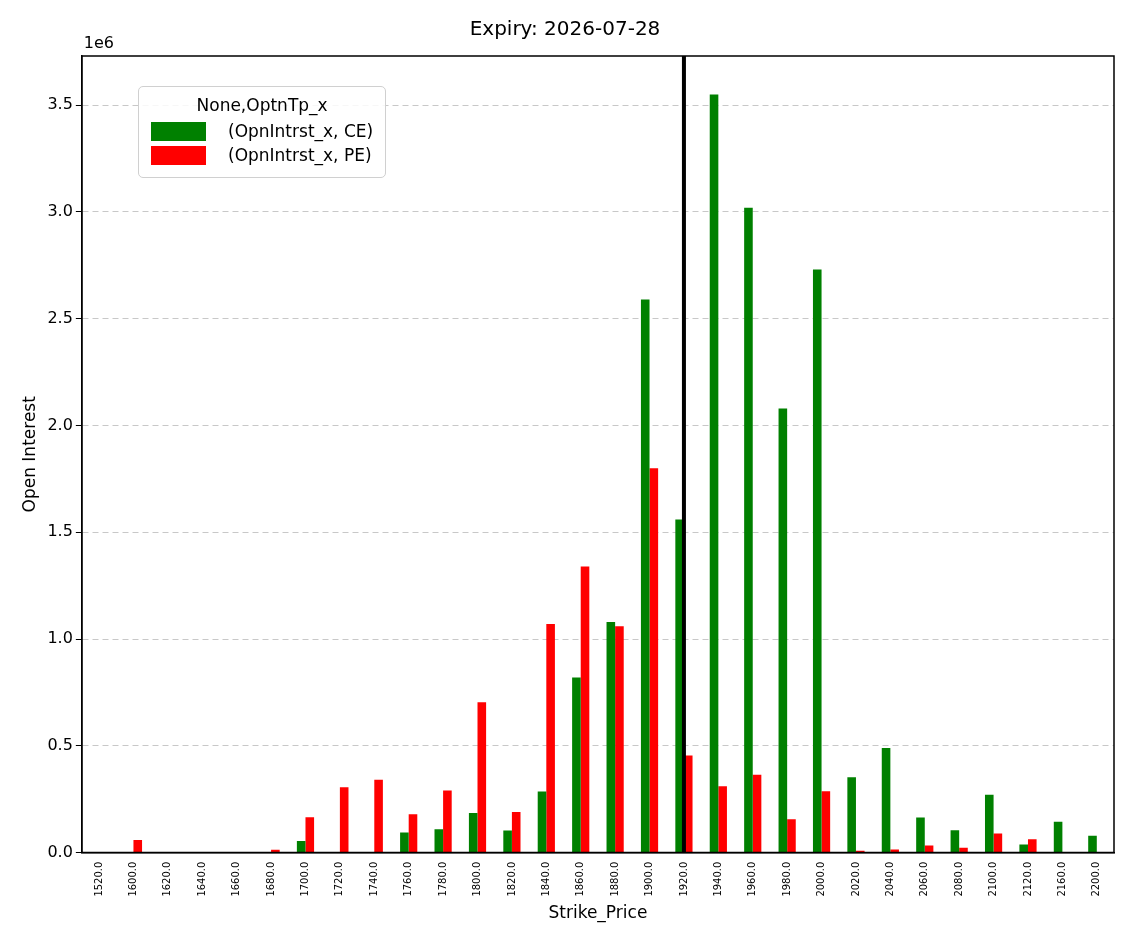 Image resolution: width=1134 pixels, height=939 pixels. Describe the element at coordinates (339, 879) in the screenshot. I see `x-tick-label: 1720.0` at that location.